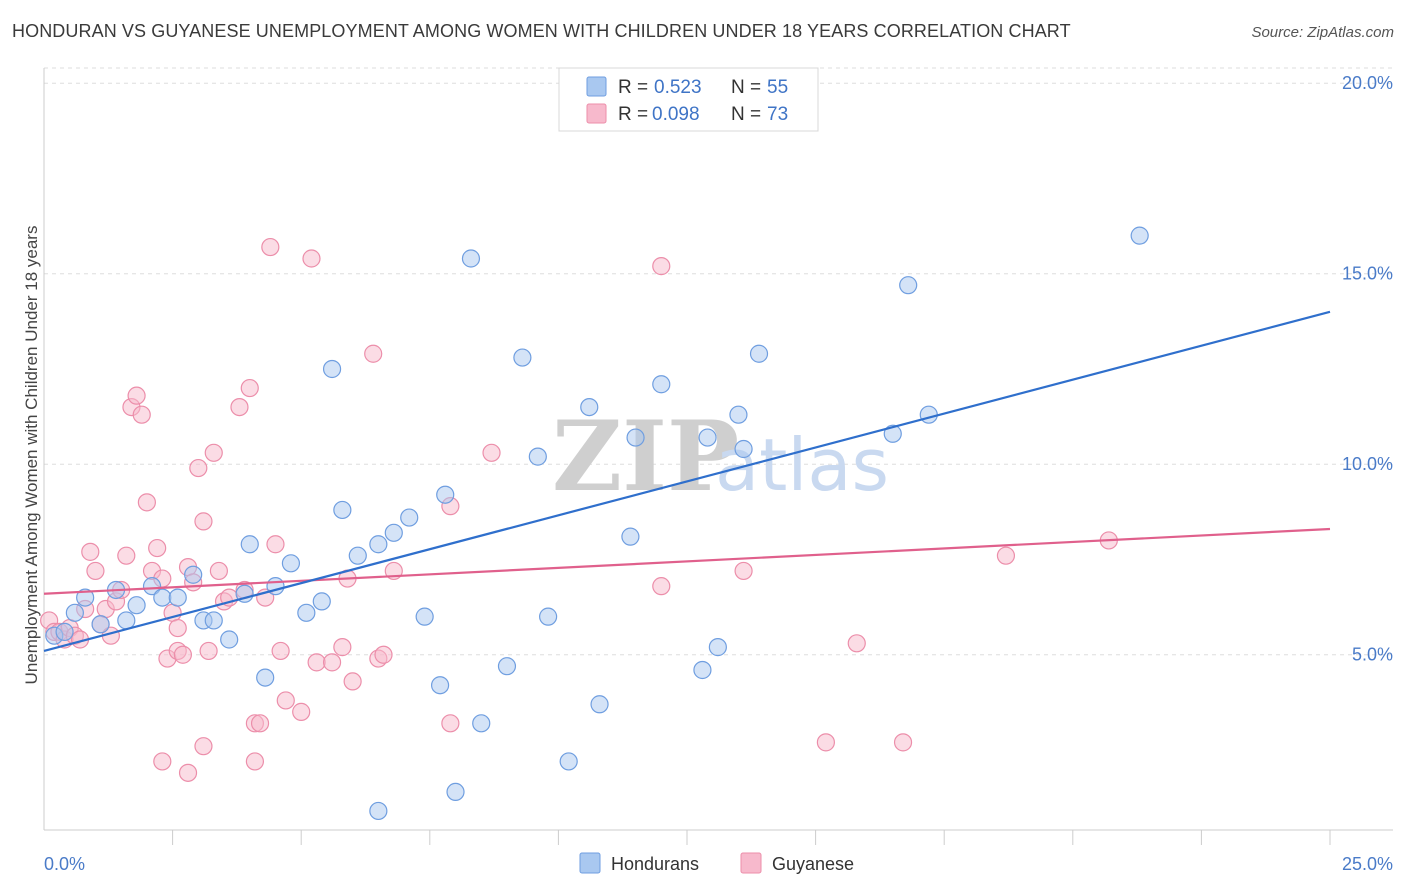 This screenshot has height=892, width=1406. Describe the element at coordinates (1367, 464) in the screenshot. I see `y-tick-label: 10.0%` at that location.